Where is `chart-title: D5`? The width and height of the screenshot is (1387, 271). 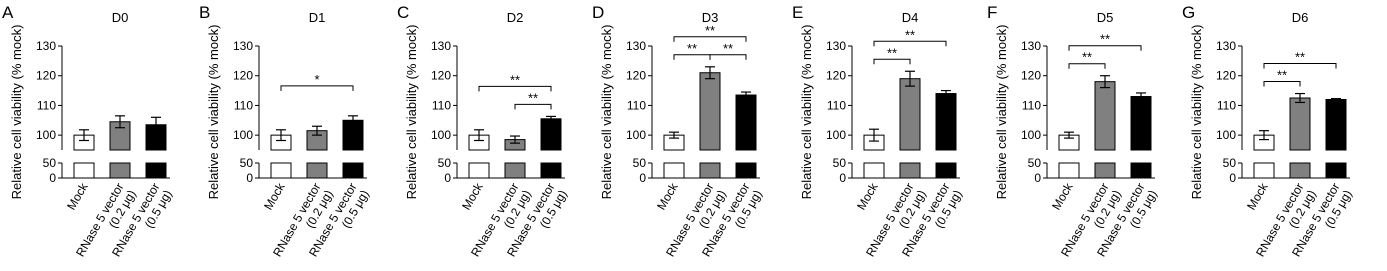
chart-title: D5 is located at coordinates (1105, 17).